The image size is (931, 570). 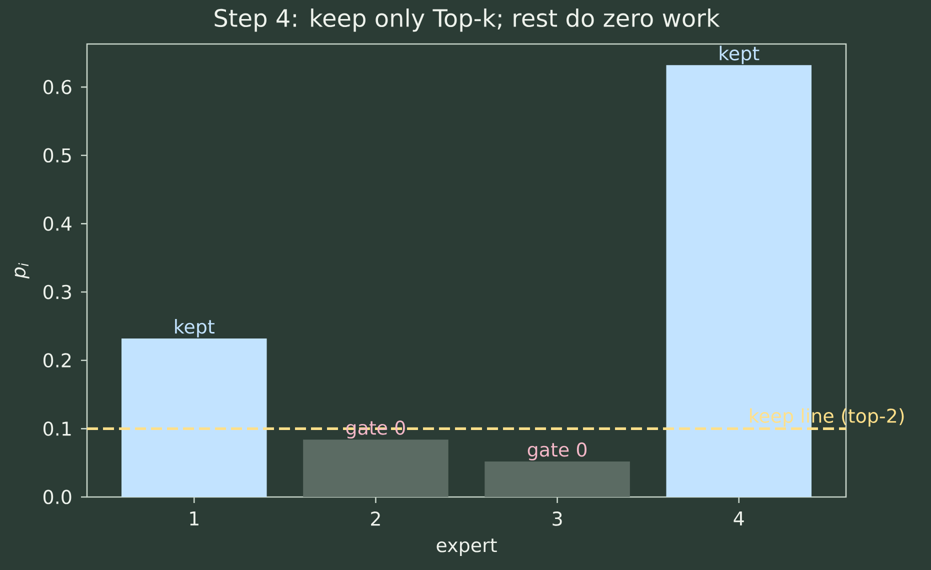 I want to click on y-tick-label: 0.6, so click(x=58, y=87).